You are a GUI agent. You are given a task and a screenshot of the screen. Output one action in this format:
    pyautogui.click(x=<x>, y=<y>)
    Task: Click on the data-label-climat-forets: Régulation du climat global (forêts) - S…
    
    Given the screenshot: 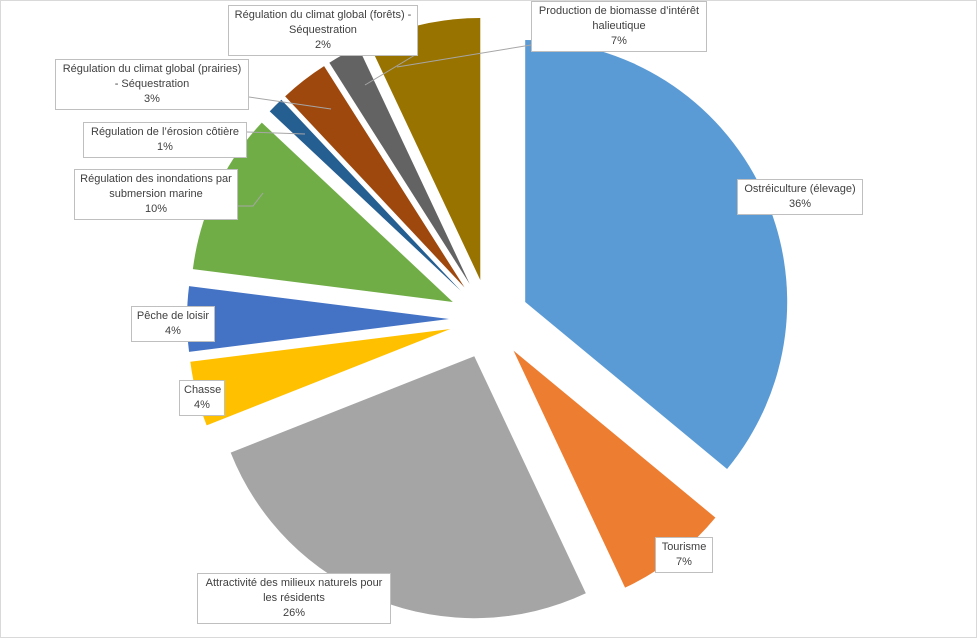 What is the action you would take?
    pyautogui.click(x=323, y=30)
    